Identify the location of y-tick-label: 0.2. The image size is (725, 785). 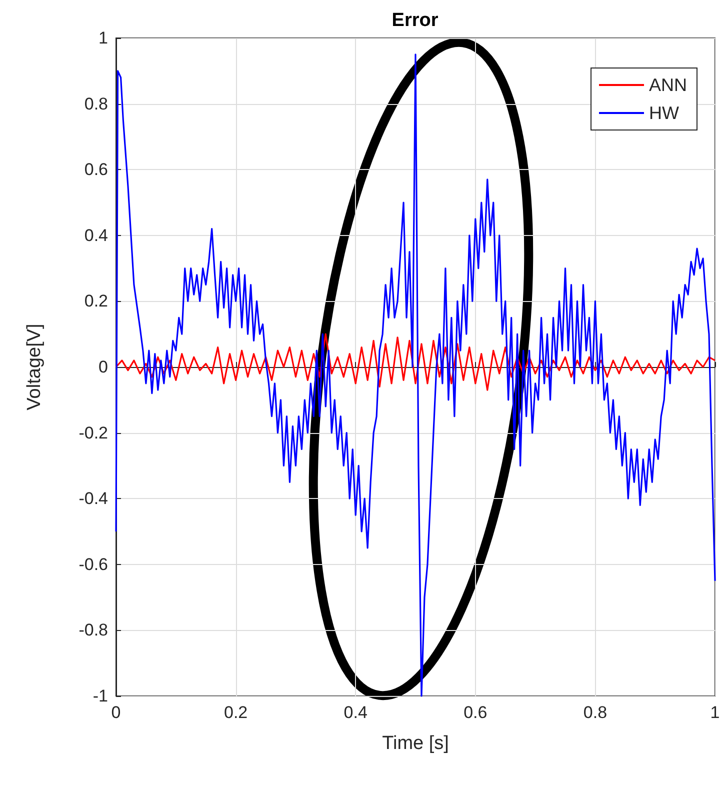
(96, 301).